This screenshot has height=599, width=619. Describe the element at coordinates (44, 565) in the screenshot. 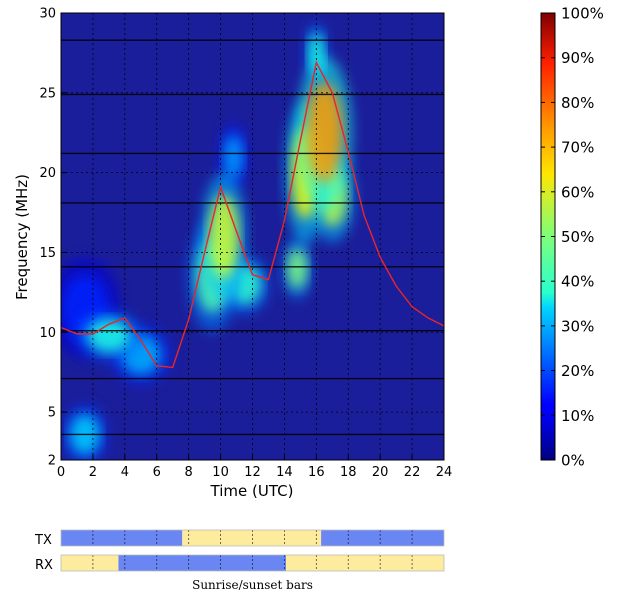

I see `rx-label: RX` at that location.